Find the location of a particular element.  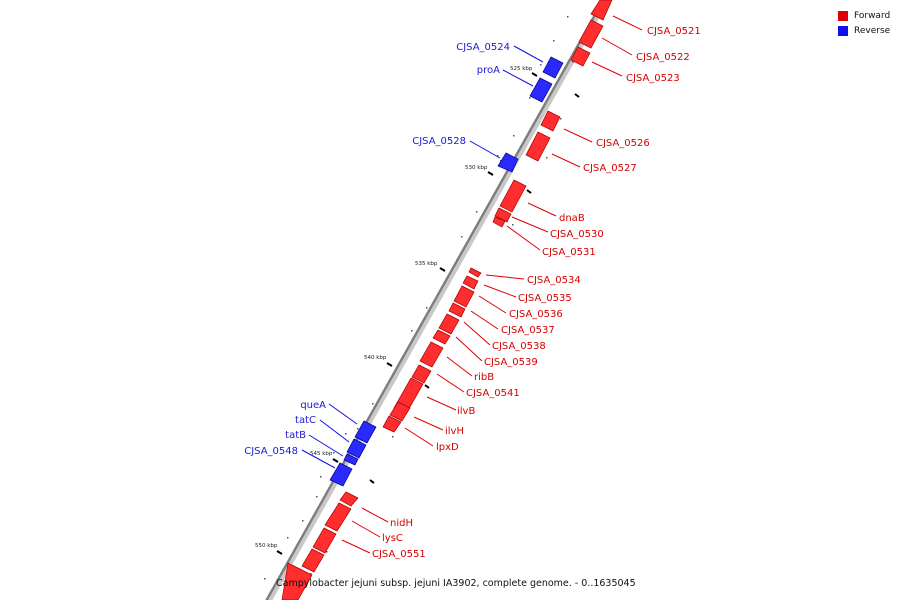

gene-label: CJSA_0522 is located at coordinates (663, 57).